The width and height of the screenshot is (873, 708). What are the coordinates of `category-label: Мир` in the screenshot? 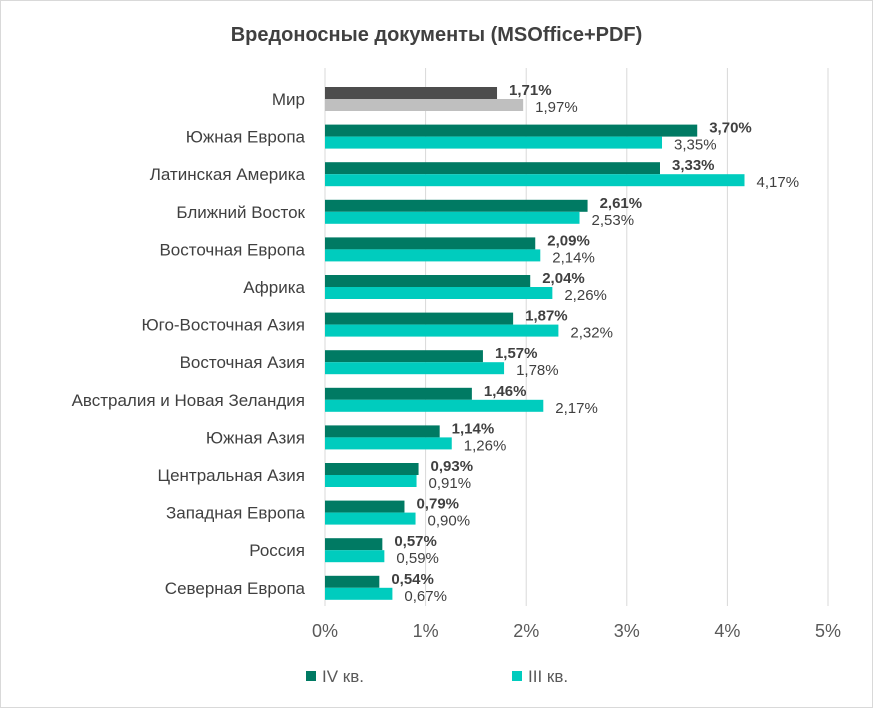 It's located at (288, 99).